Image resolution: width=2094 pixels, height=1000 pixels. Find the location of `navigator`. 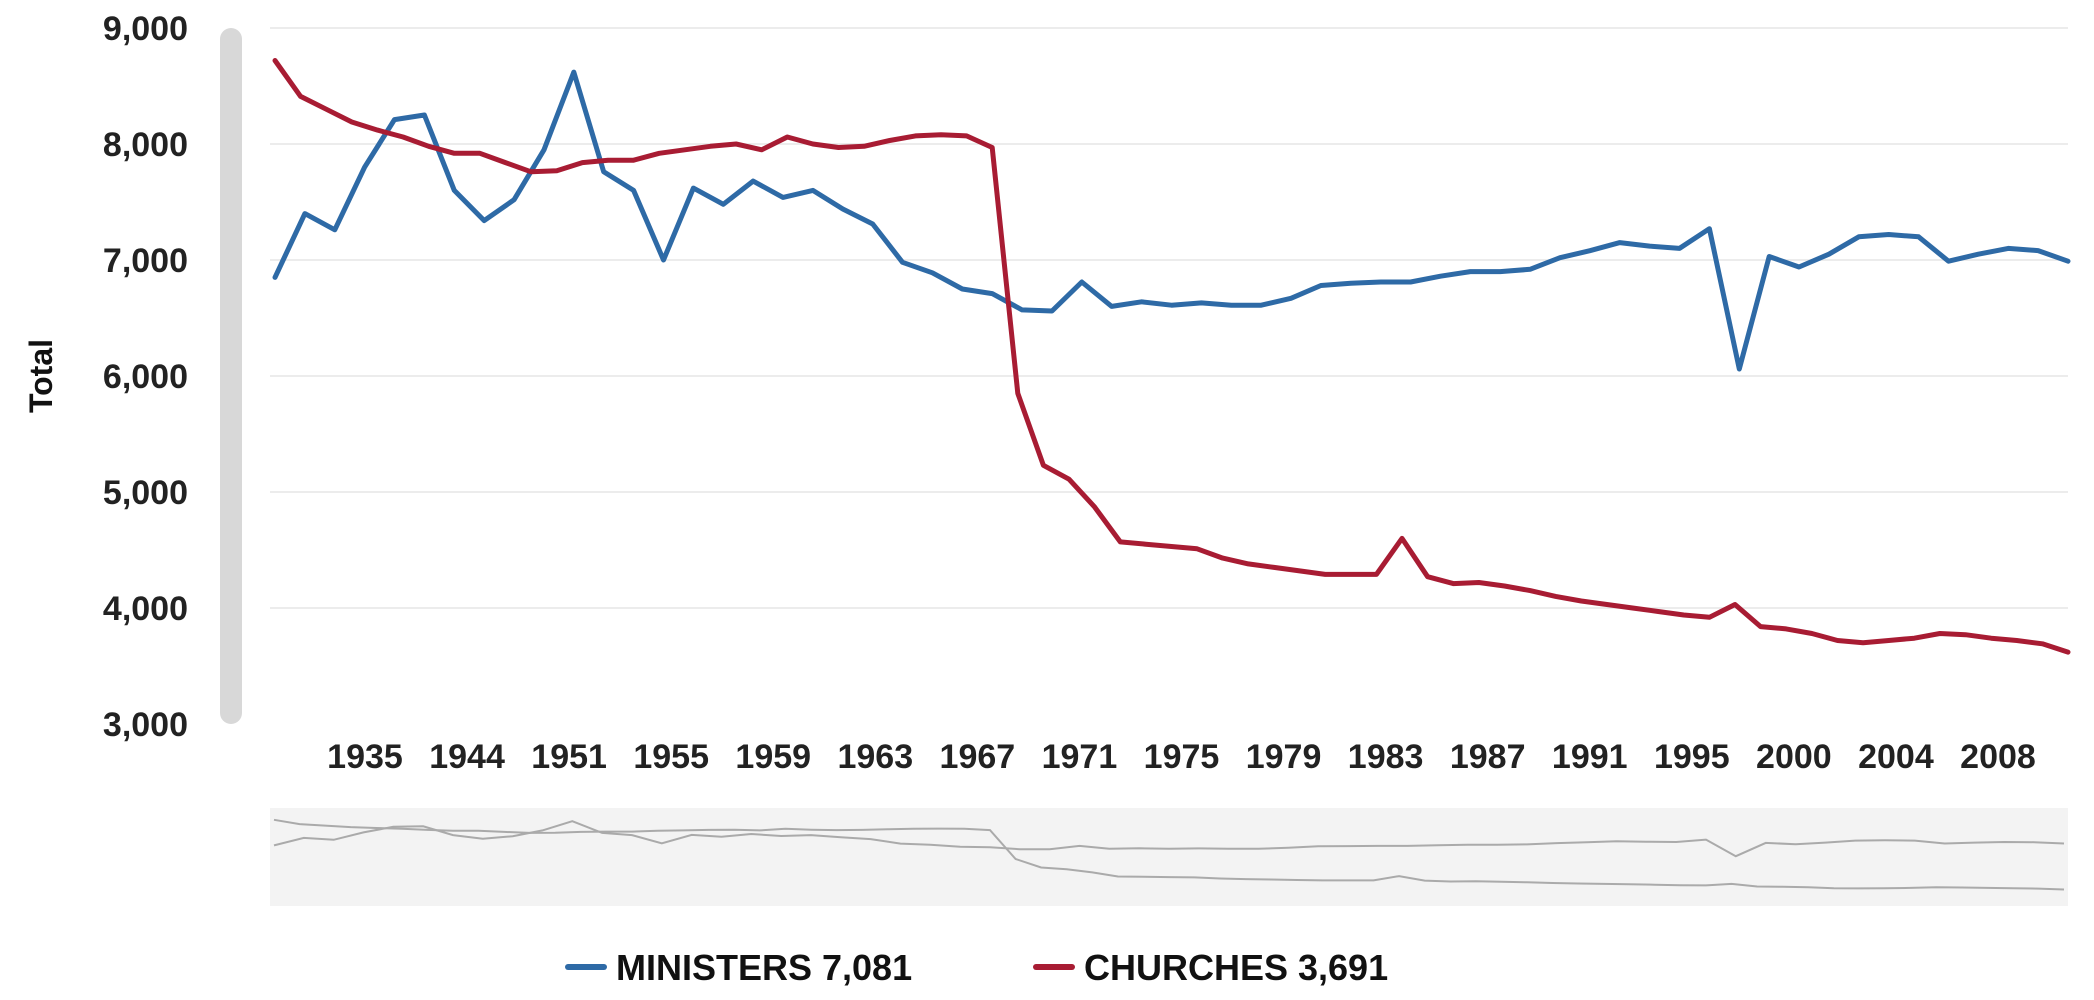

navigator is located at coordinates (1169, 857).